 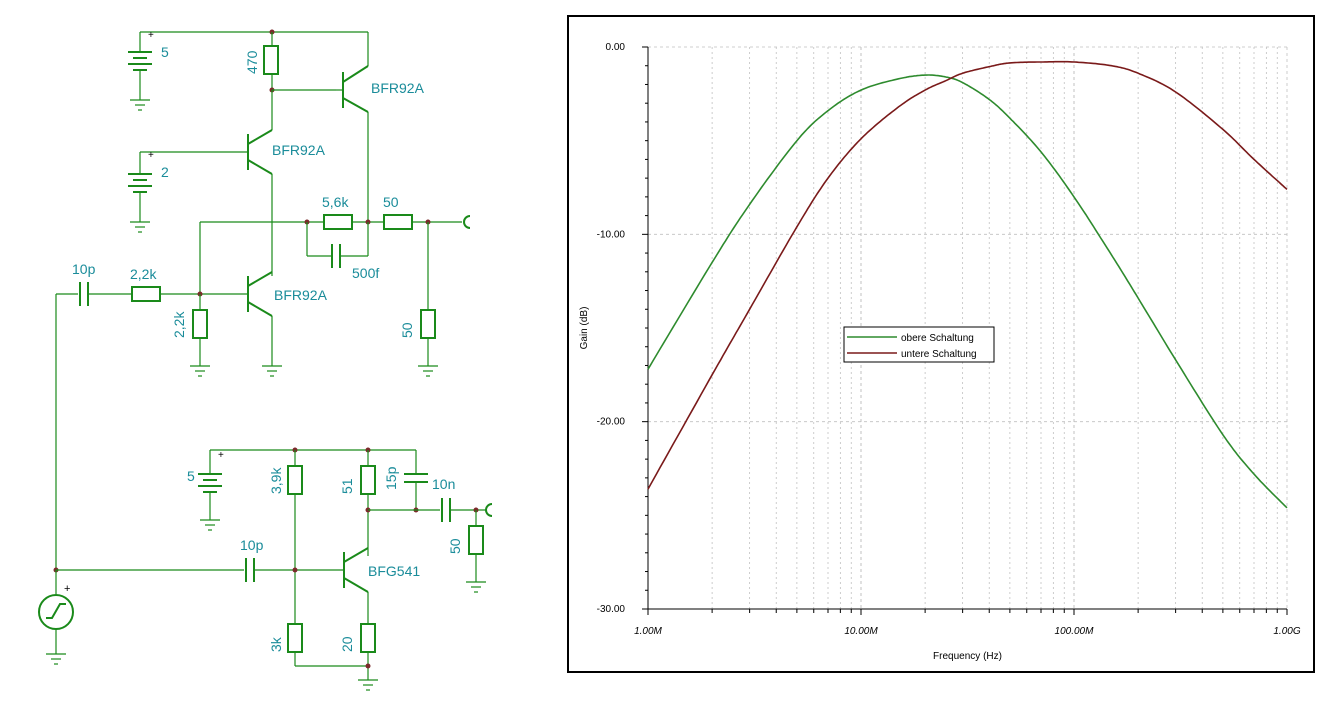 What do you see at coordinates (347, 486) in the screenshot?
I see `resistor-51-label: 51` at bounding box center [347, 486].